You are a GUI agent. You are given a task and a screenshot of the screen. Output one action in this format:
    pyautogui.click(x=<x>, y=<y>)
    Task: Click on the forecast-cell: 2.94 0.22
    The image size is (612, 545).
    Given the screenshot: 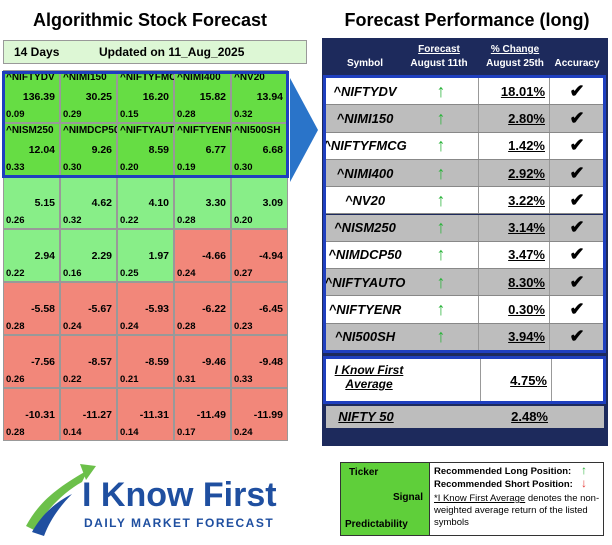 What is the action you would take?
    pyautogui.click(x=31, y=255)
    